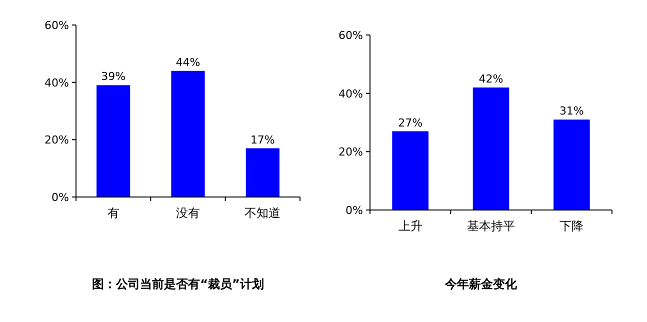 The image size is (647, 322). Describe the element at coordinates (481, 284) in the screenshot. I see `text: 今年薪金变化` at that location.